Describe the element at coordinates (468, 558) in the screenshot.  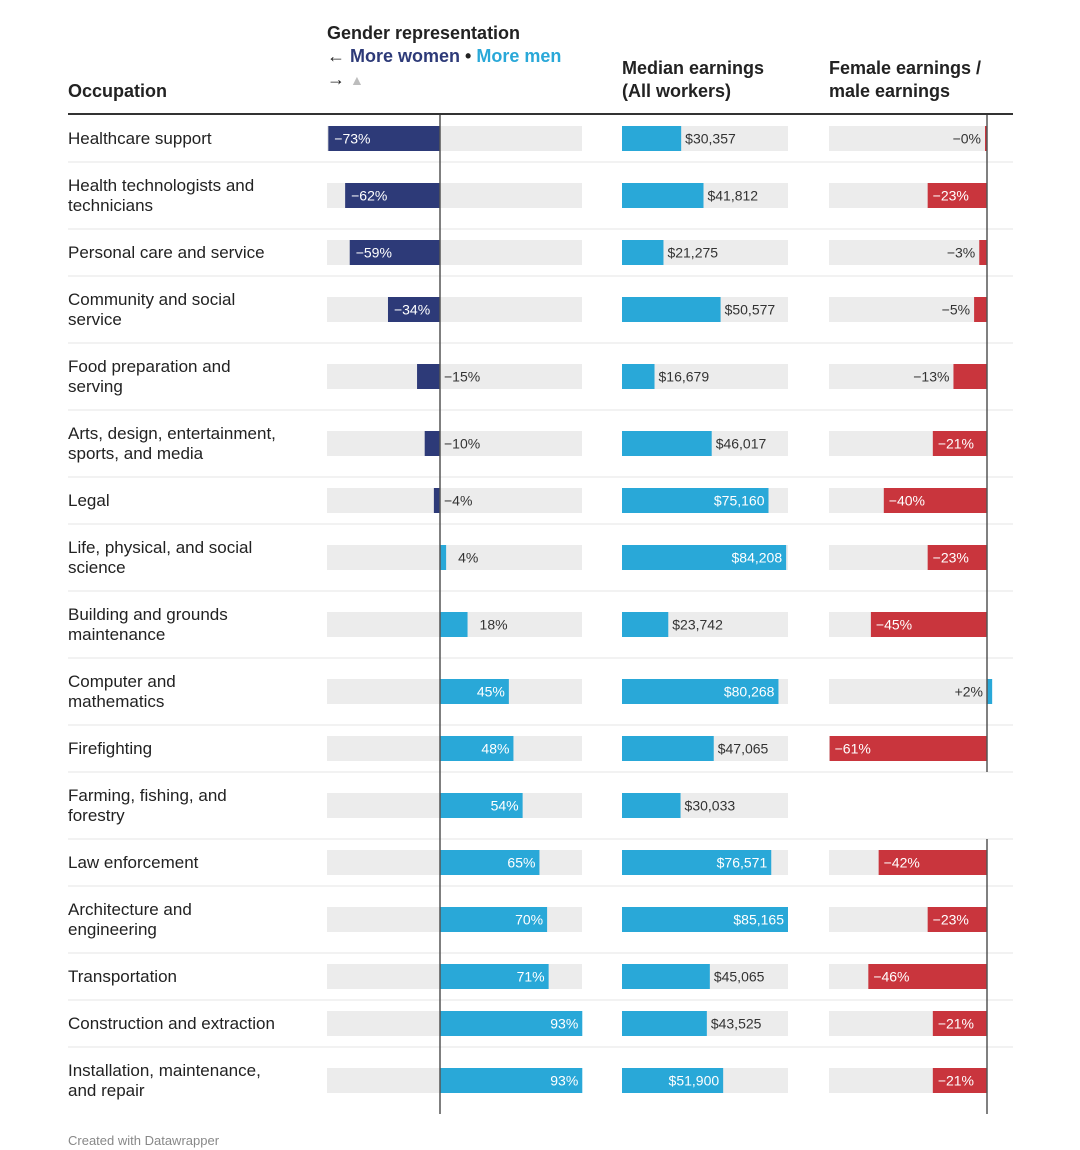
I see `gender-value-label: 4%` at that location.